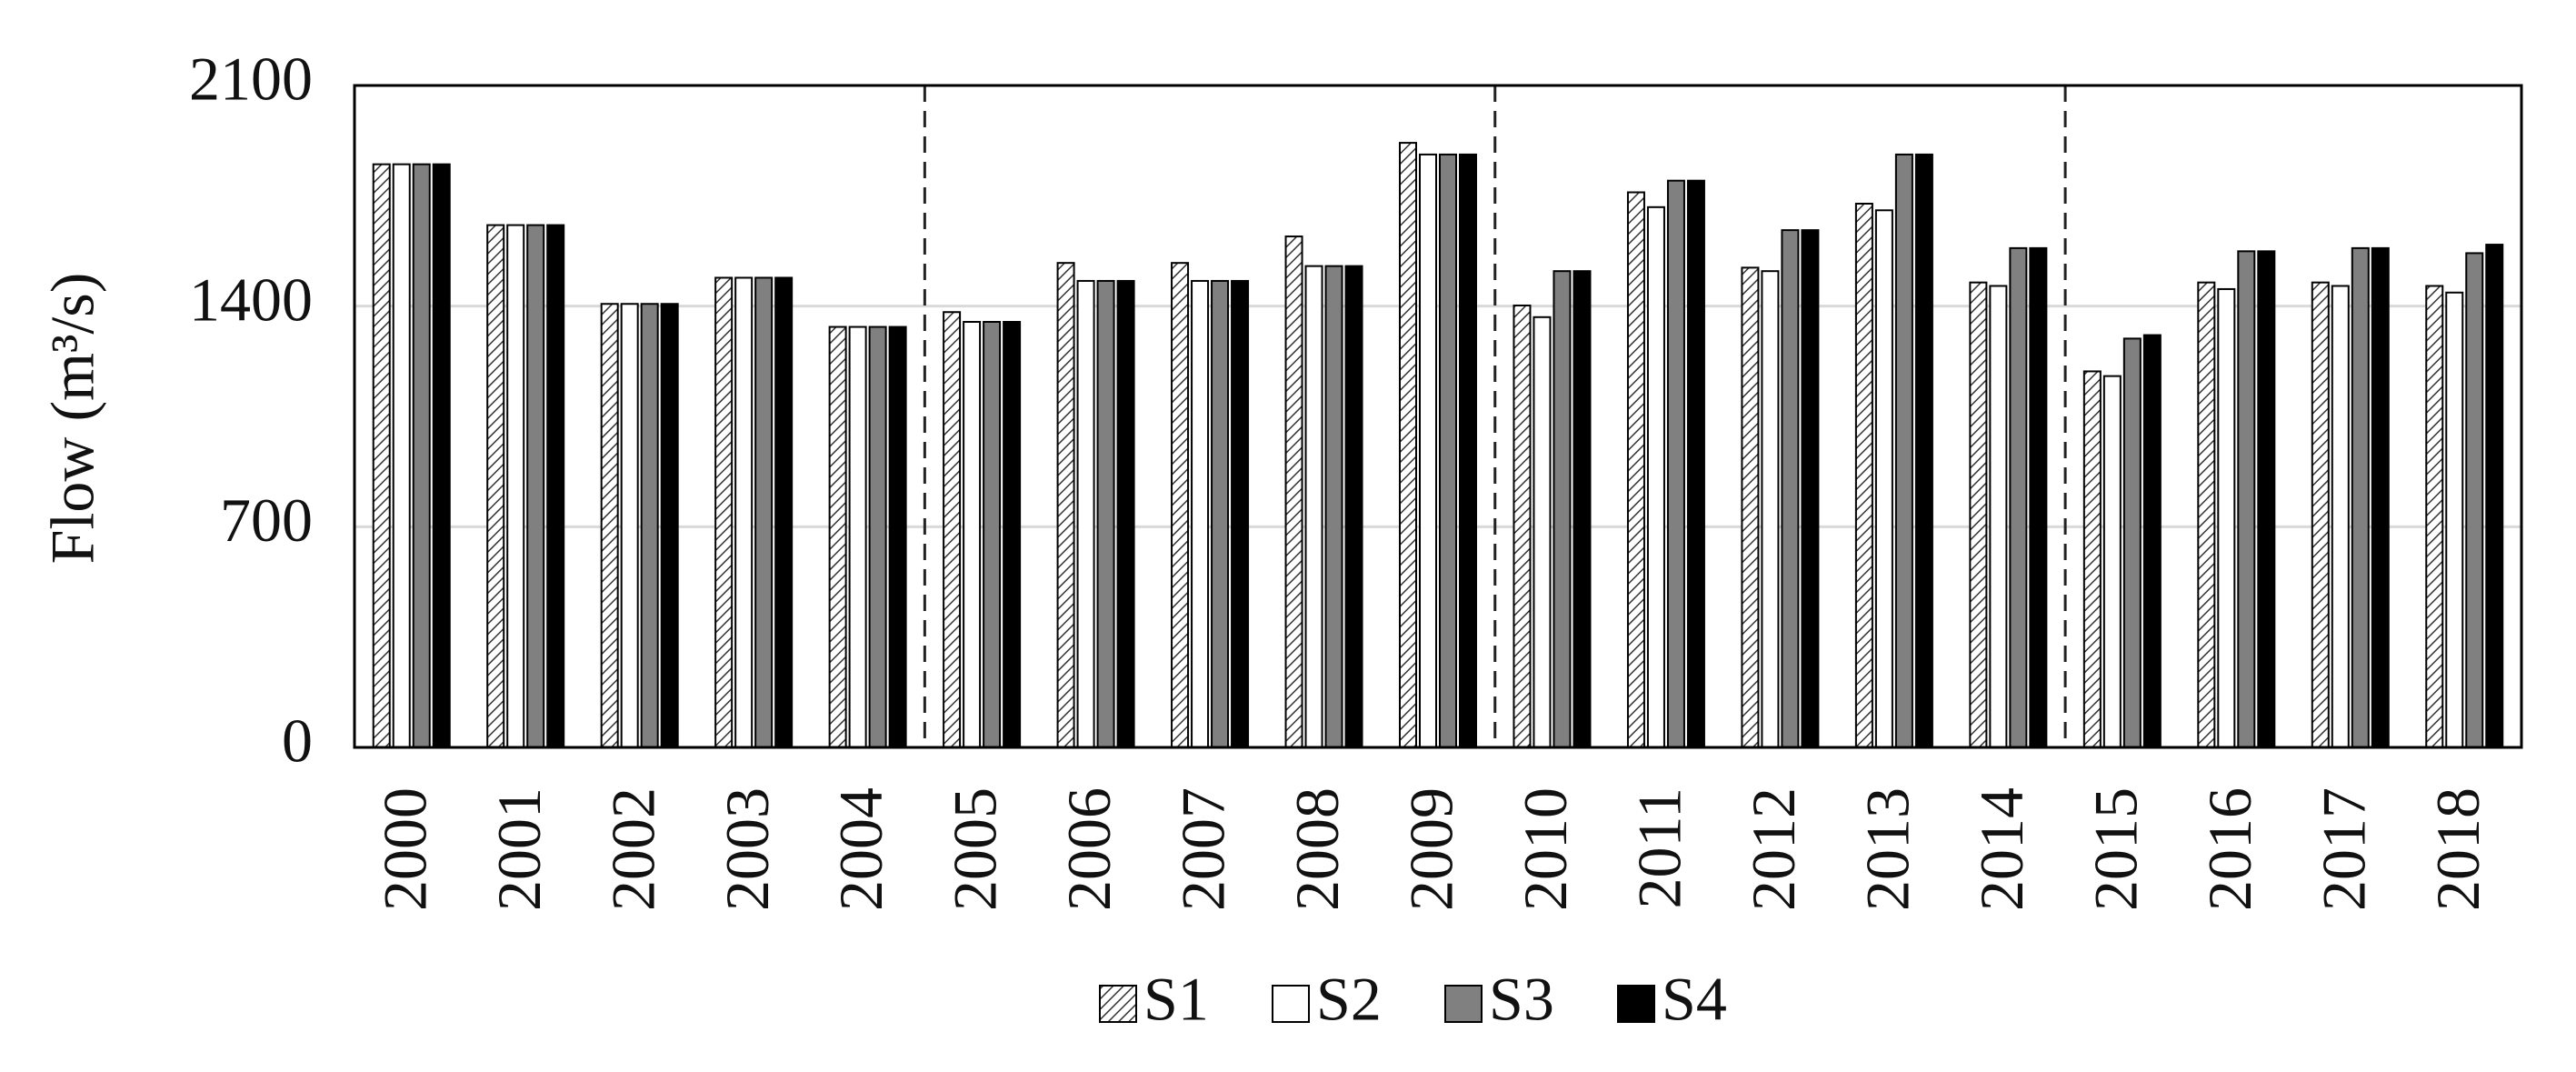 This screenshot has height=1072, width=2576. I want to click on x-tick-label: 2005, so click(975, 849).